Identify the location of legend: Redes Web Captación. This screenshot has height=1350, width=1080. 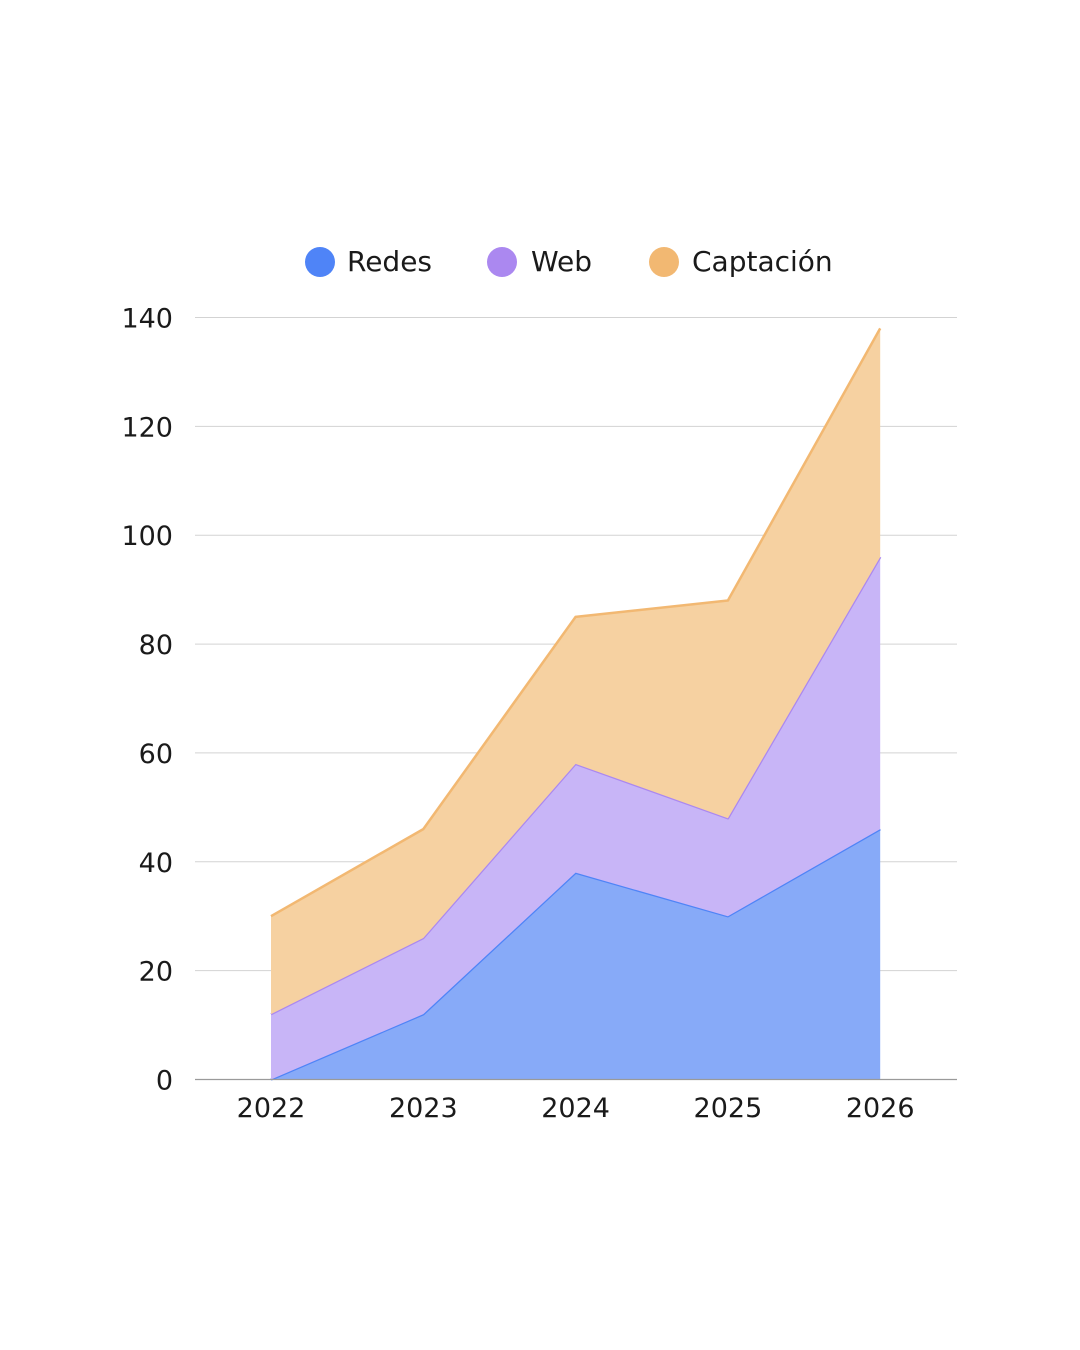
(569, 261).